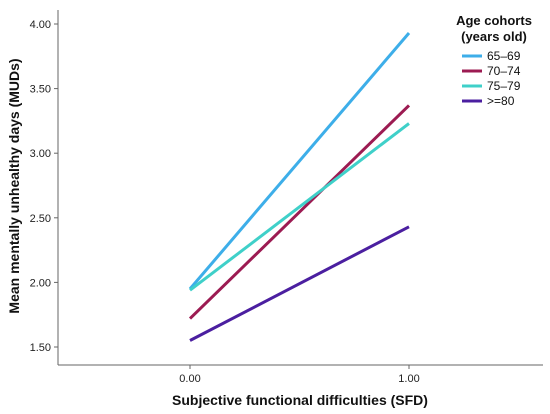 The width and height of the screenshot is (550, 414). I want to click on legend-title-line2: (years old), so click(494, 36).